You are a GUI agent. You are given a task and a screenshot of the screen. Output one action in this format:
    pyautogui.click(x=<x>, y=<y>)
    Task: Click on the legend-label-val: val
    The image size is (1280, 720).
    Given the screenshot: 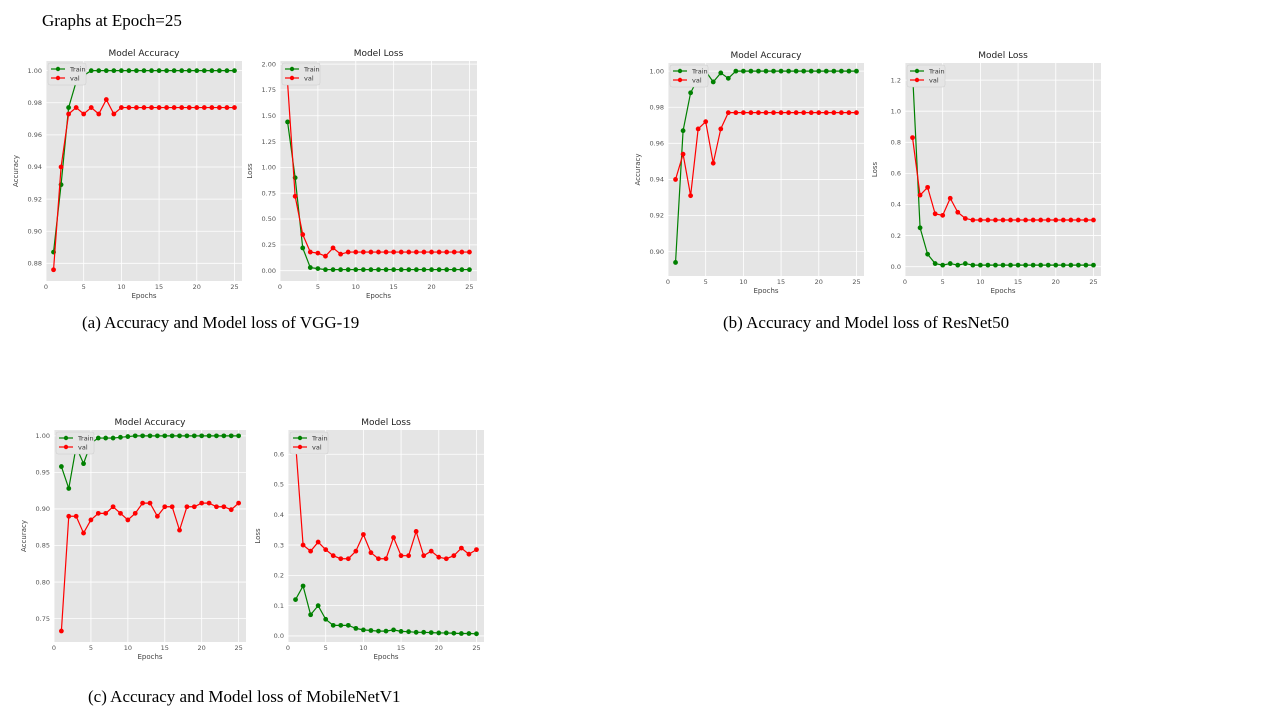 What is the action you would take?
    pyautogui.click(x=934, y=80)
    